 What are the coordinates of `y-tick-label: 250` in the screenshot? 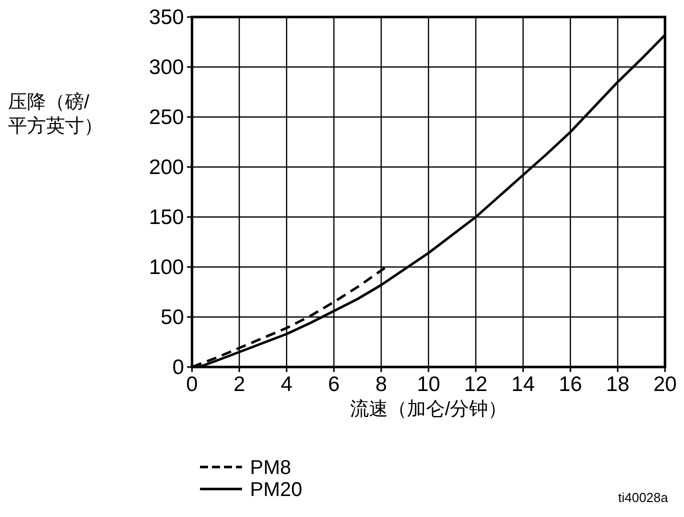 It's located at (166, 117).